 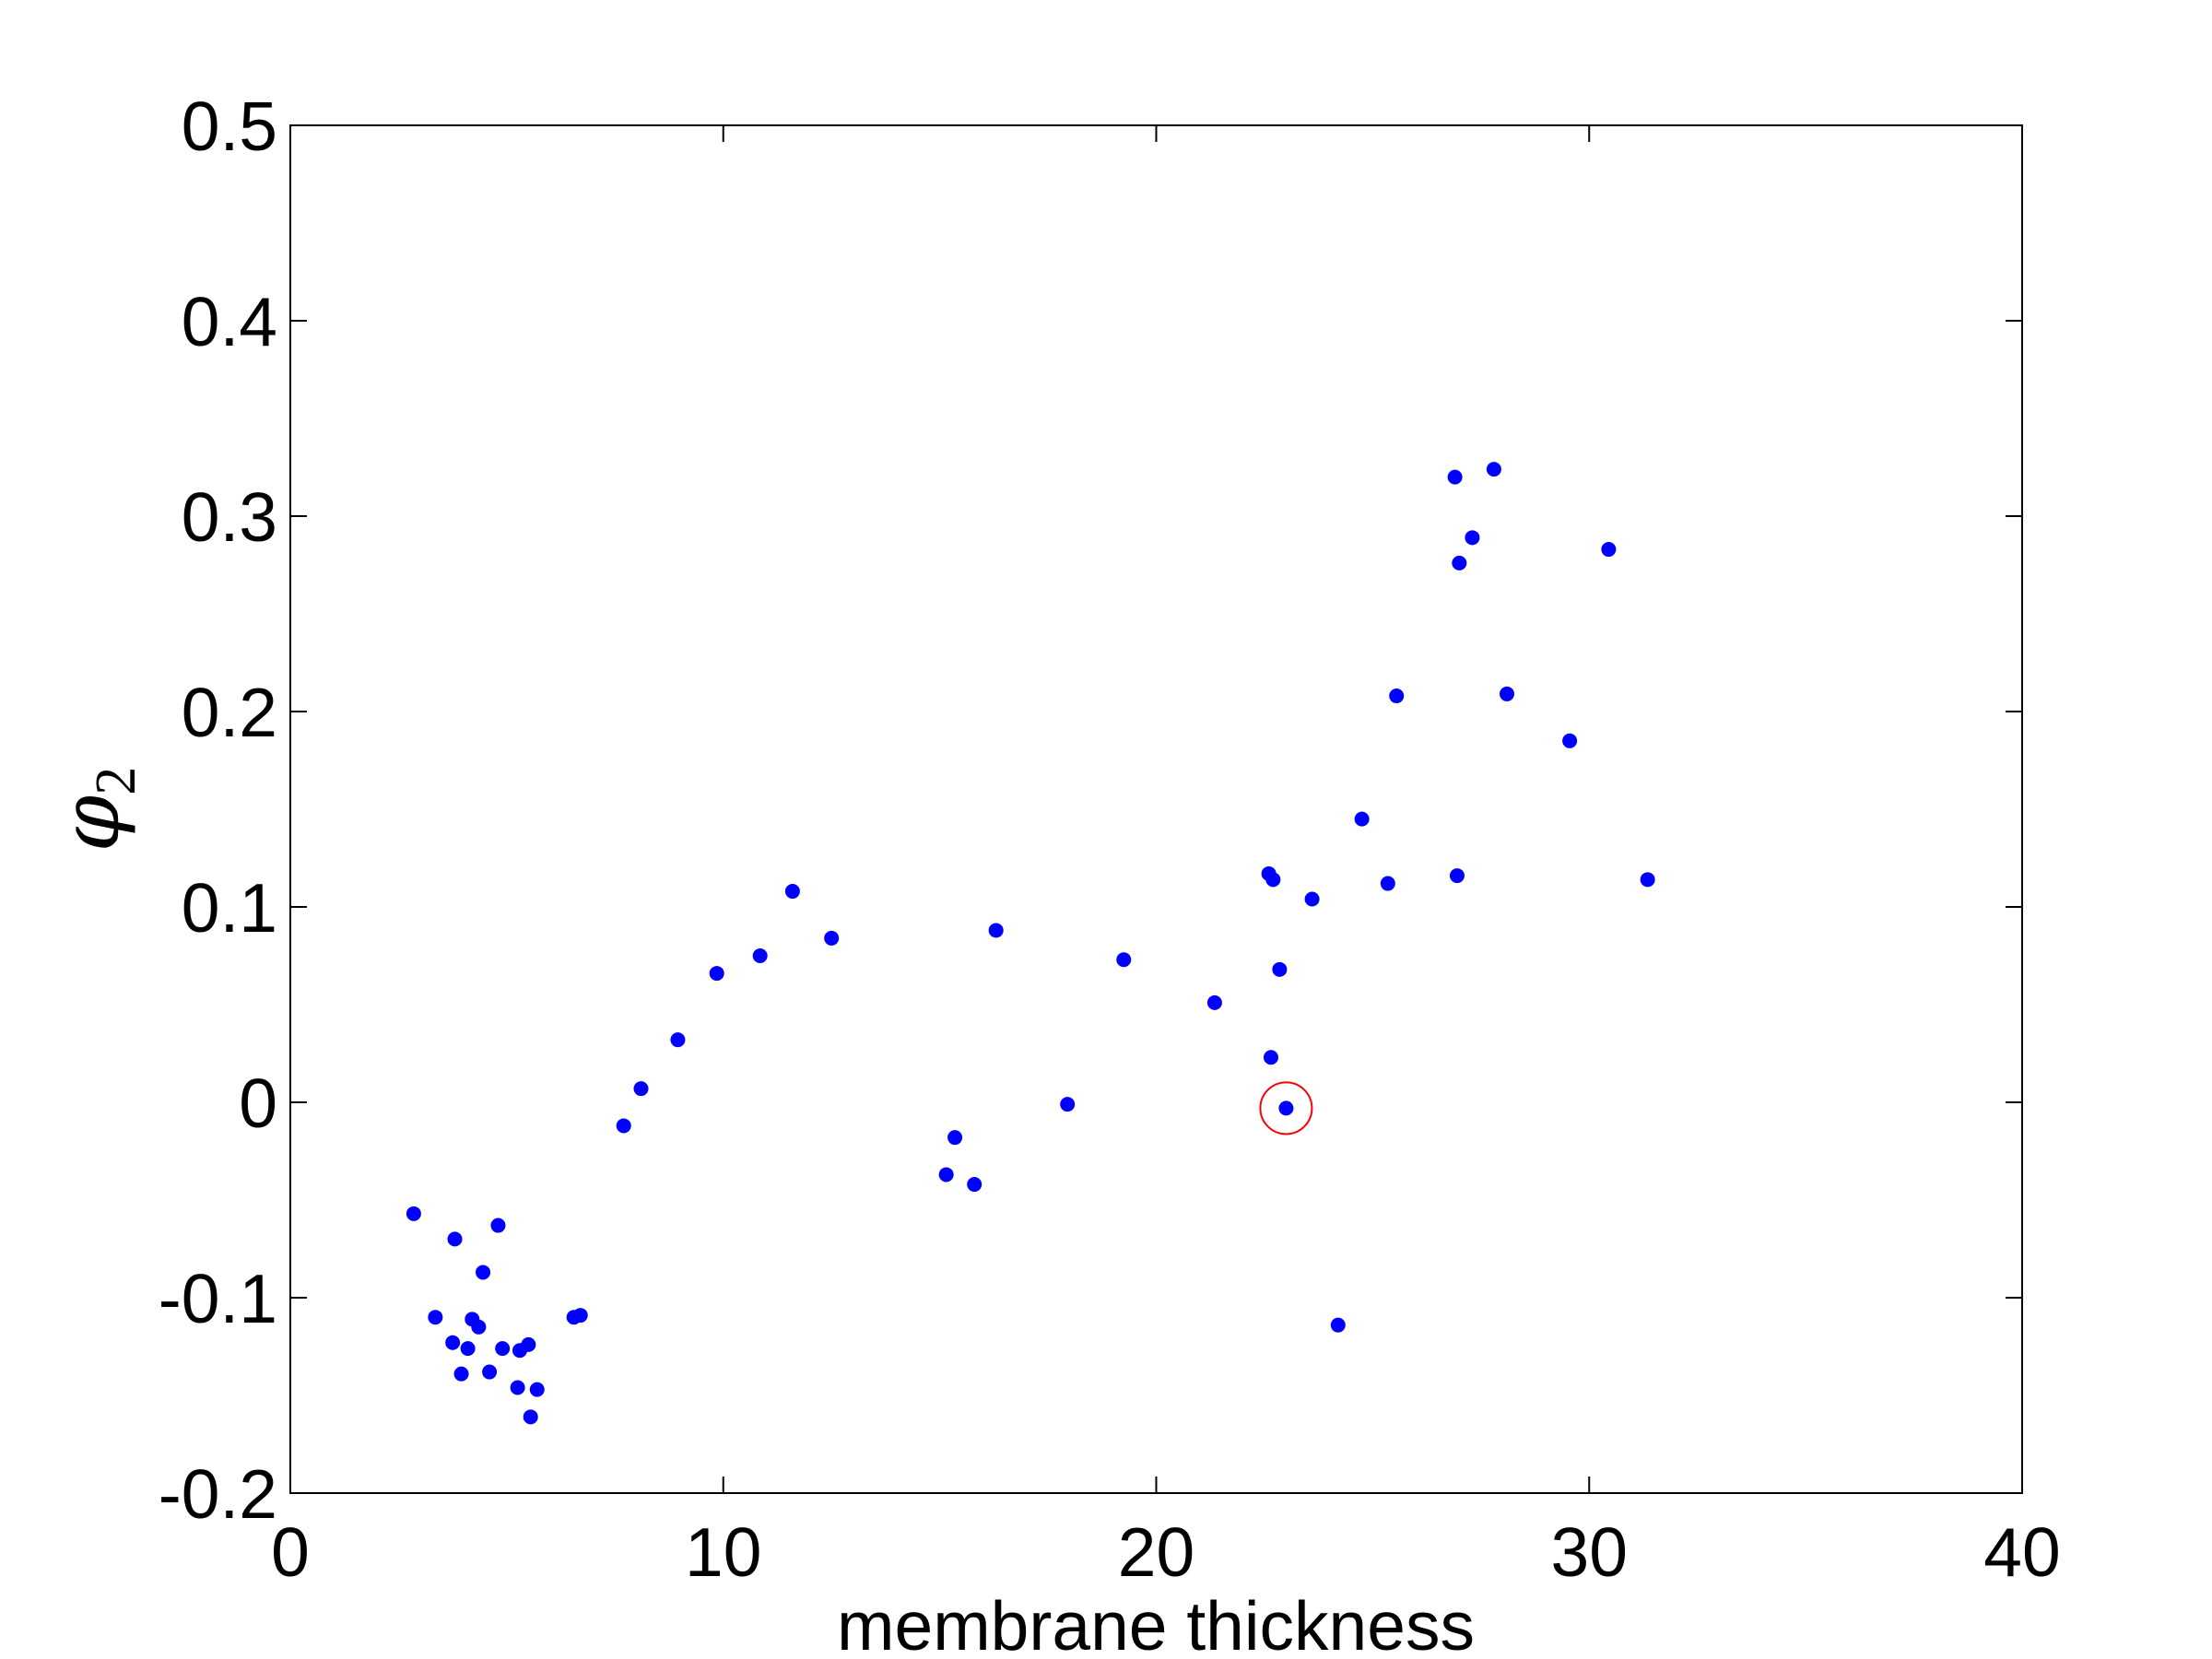 I want to click on y-tick-label: 0.1, so click(x=229, y=908).